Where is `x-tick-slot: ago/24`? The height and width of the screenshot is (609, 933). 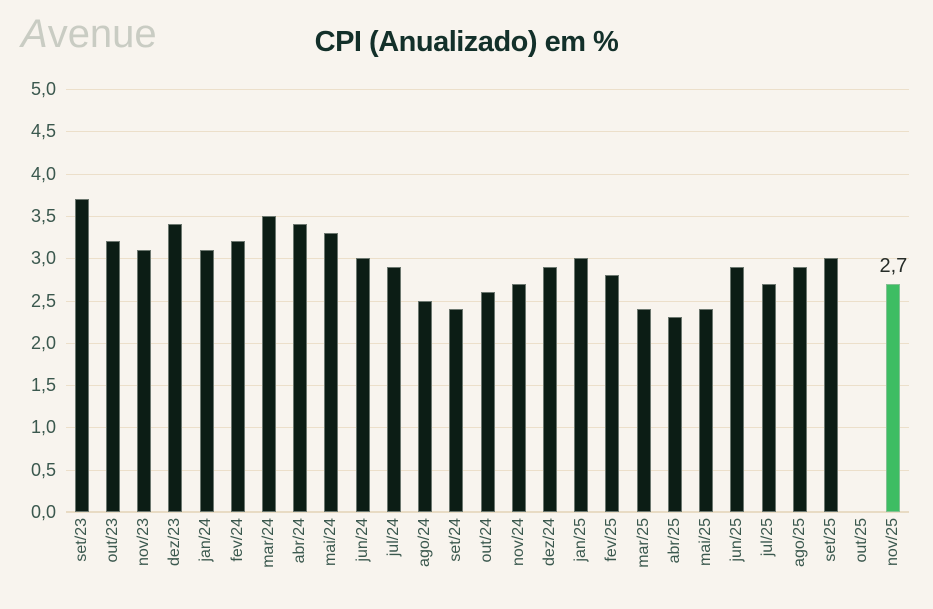
x-tick-slot: ago/24 is located at coordinates (424, 561).